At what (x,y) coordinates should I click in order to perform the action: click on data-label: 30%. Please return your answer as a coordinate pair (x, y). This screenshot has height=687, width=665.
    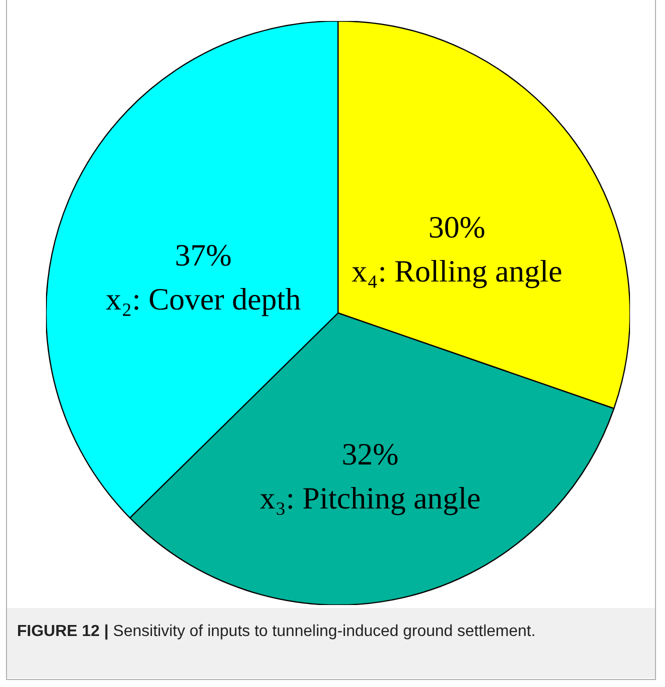
    Looking at the image, I should click on (457, 226).